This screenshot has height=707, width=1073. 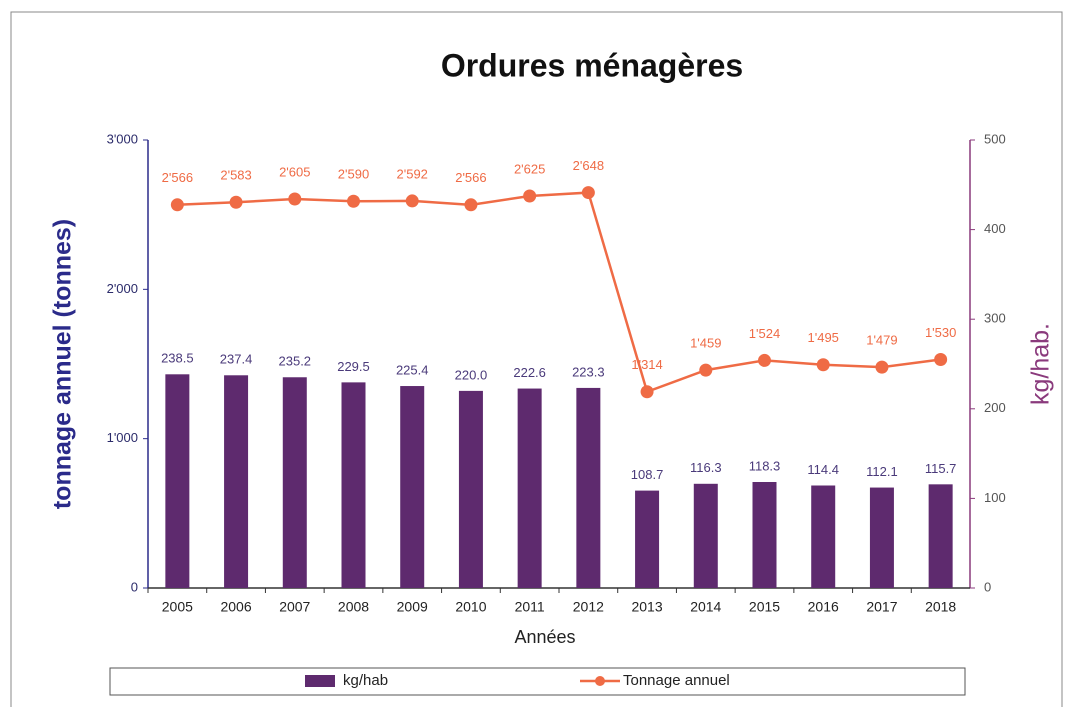 I want to click on line-value-label: 1'530, so click(x=940, y=332).